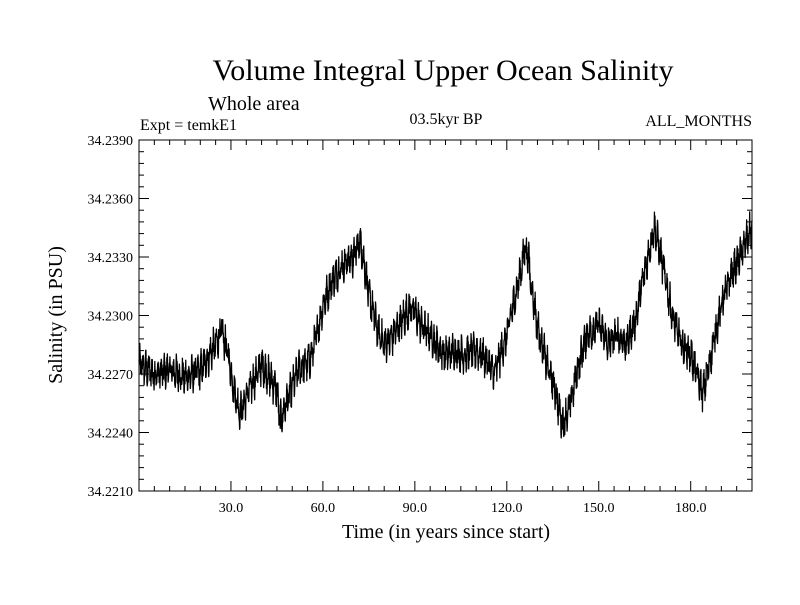 The width and height of the screenshot is (800, 605). I want to click on y-tick-label: 34.2360, so click(111, 200).